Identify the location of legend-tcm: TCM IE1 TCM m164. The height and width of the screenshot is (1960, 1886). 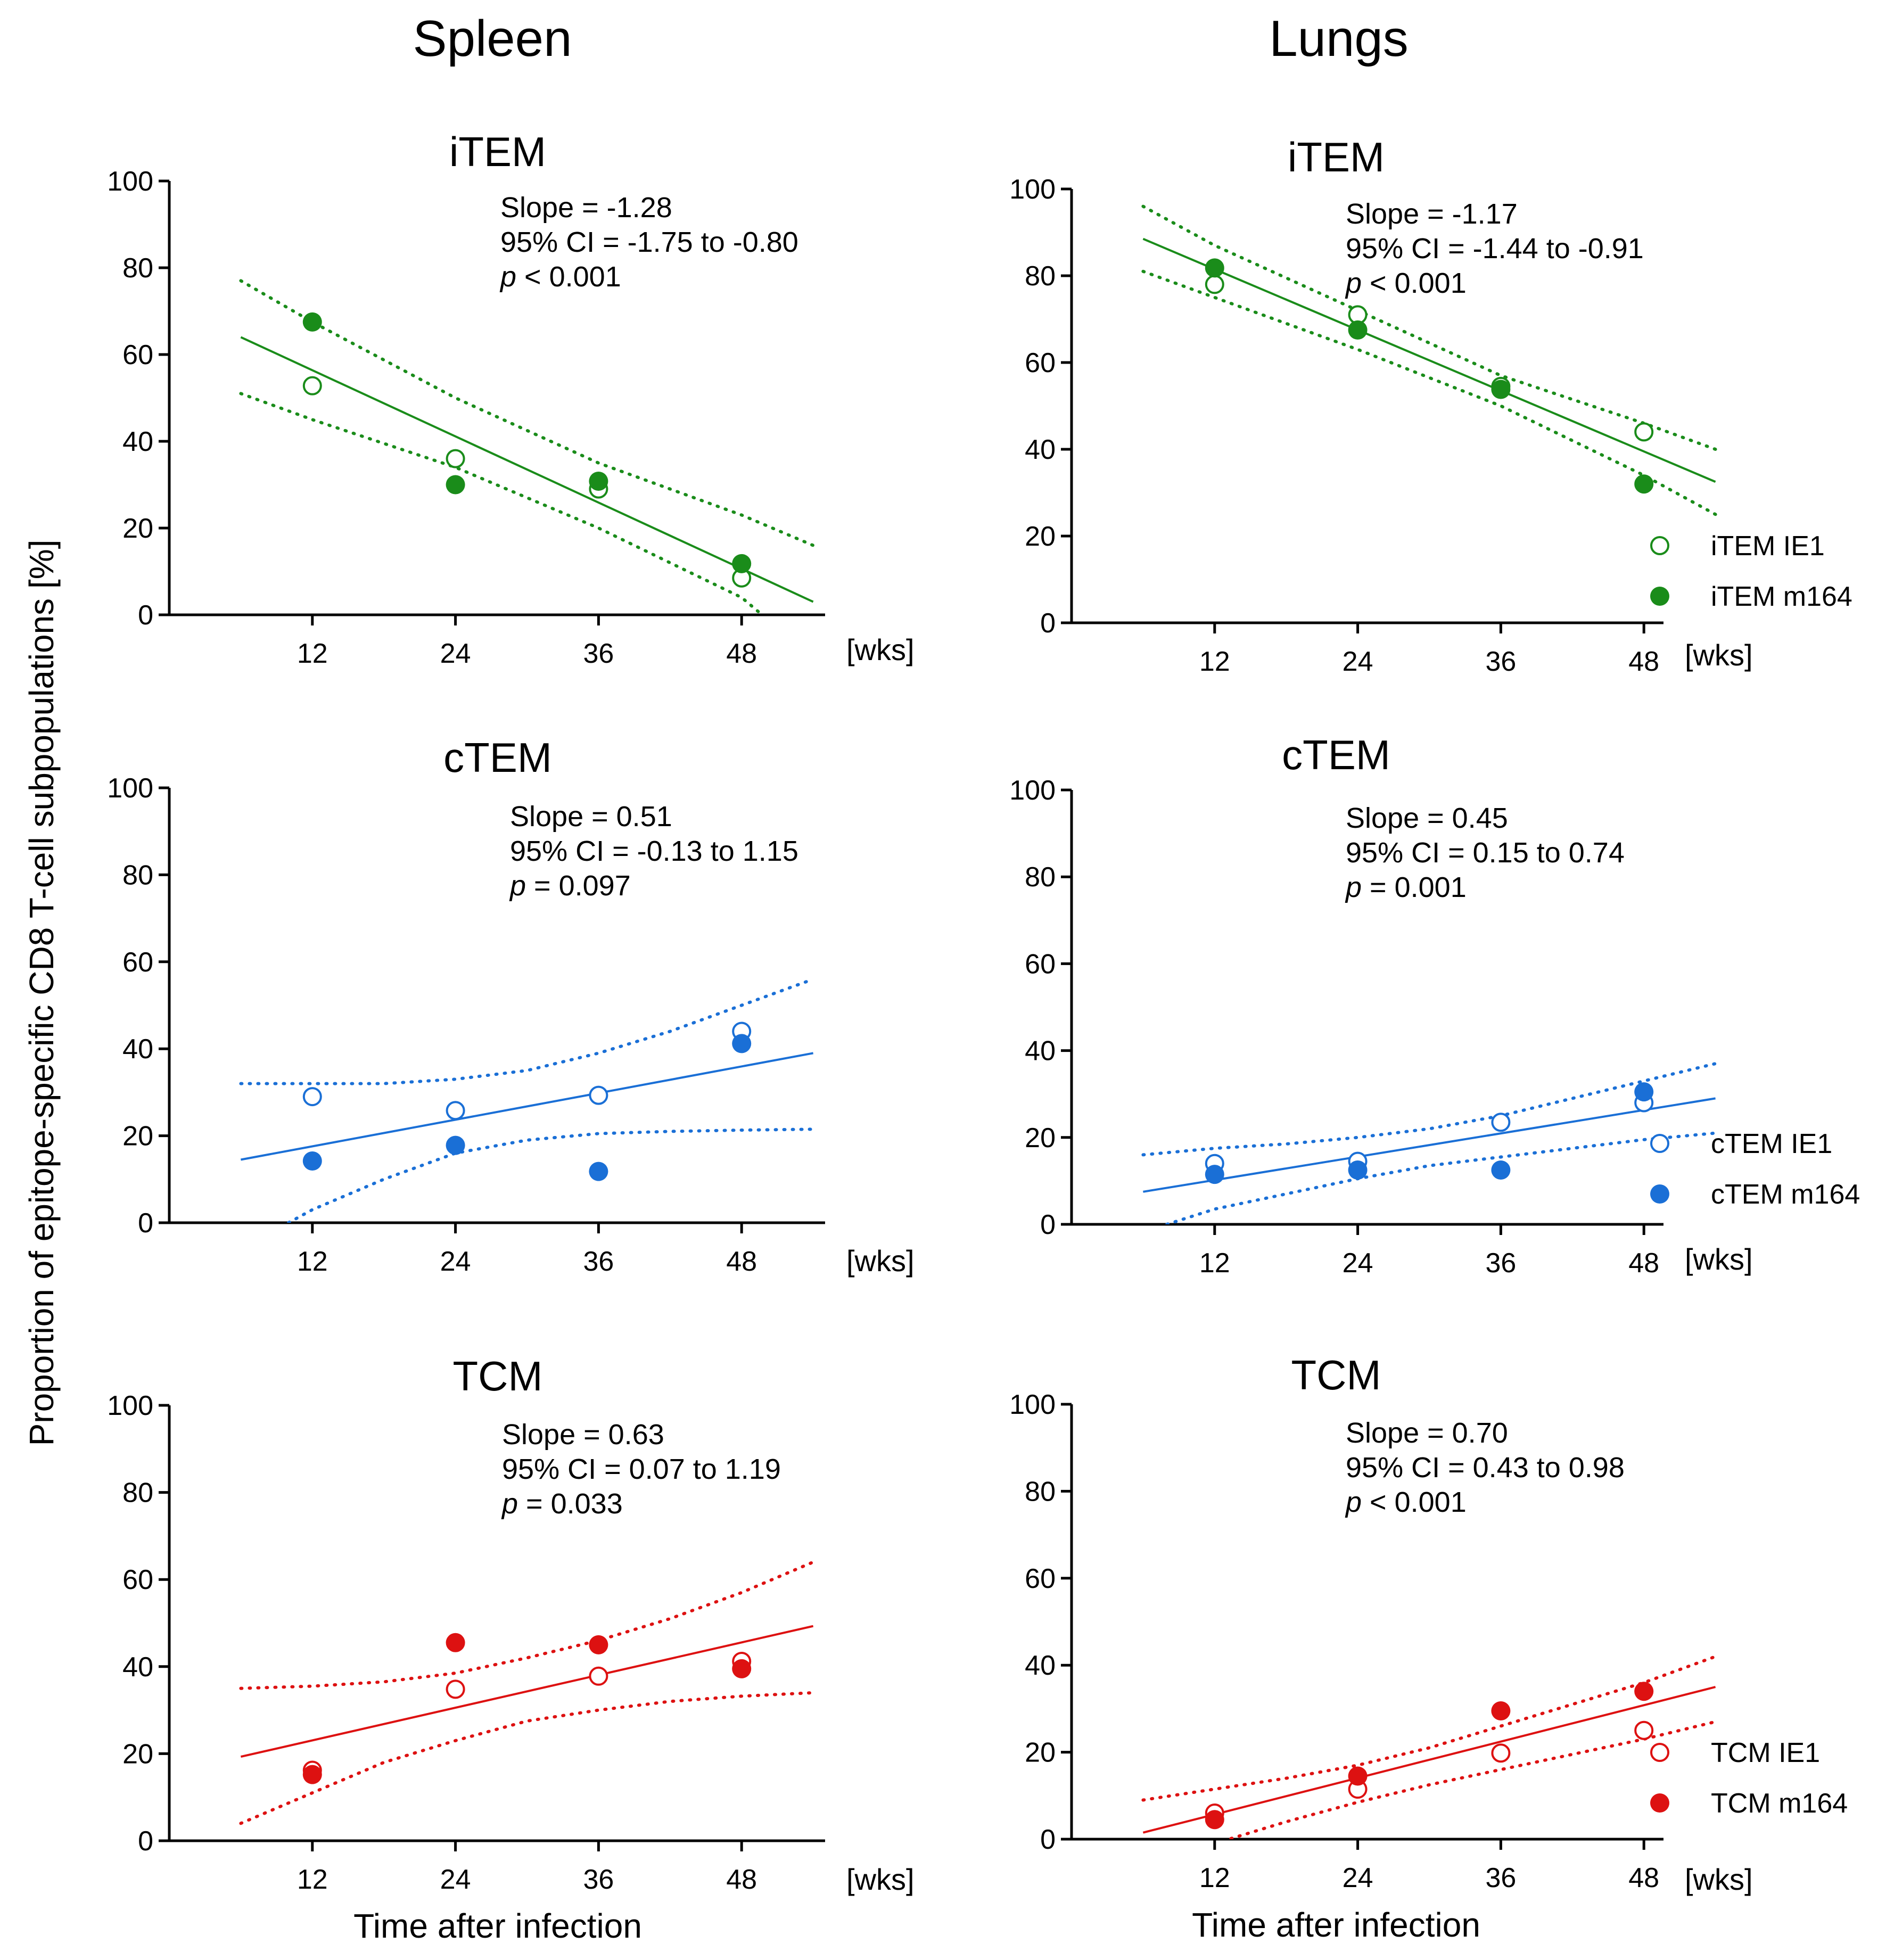
(1749, 1778).